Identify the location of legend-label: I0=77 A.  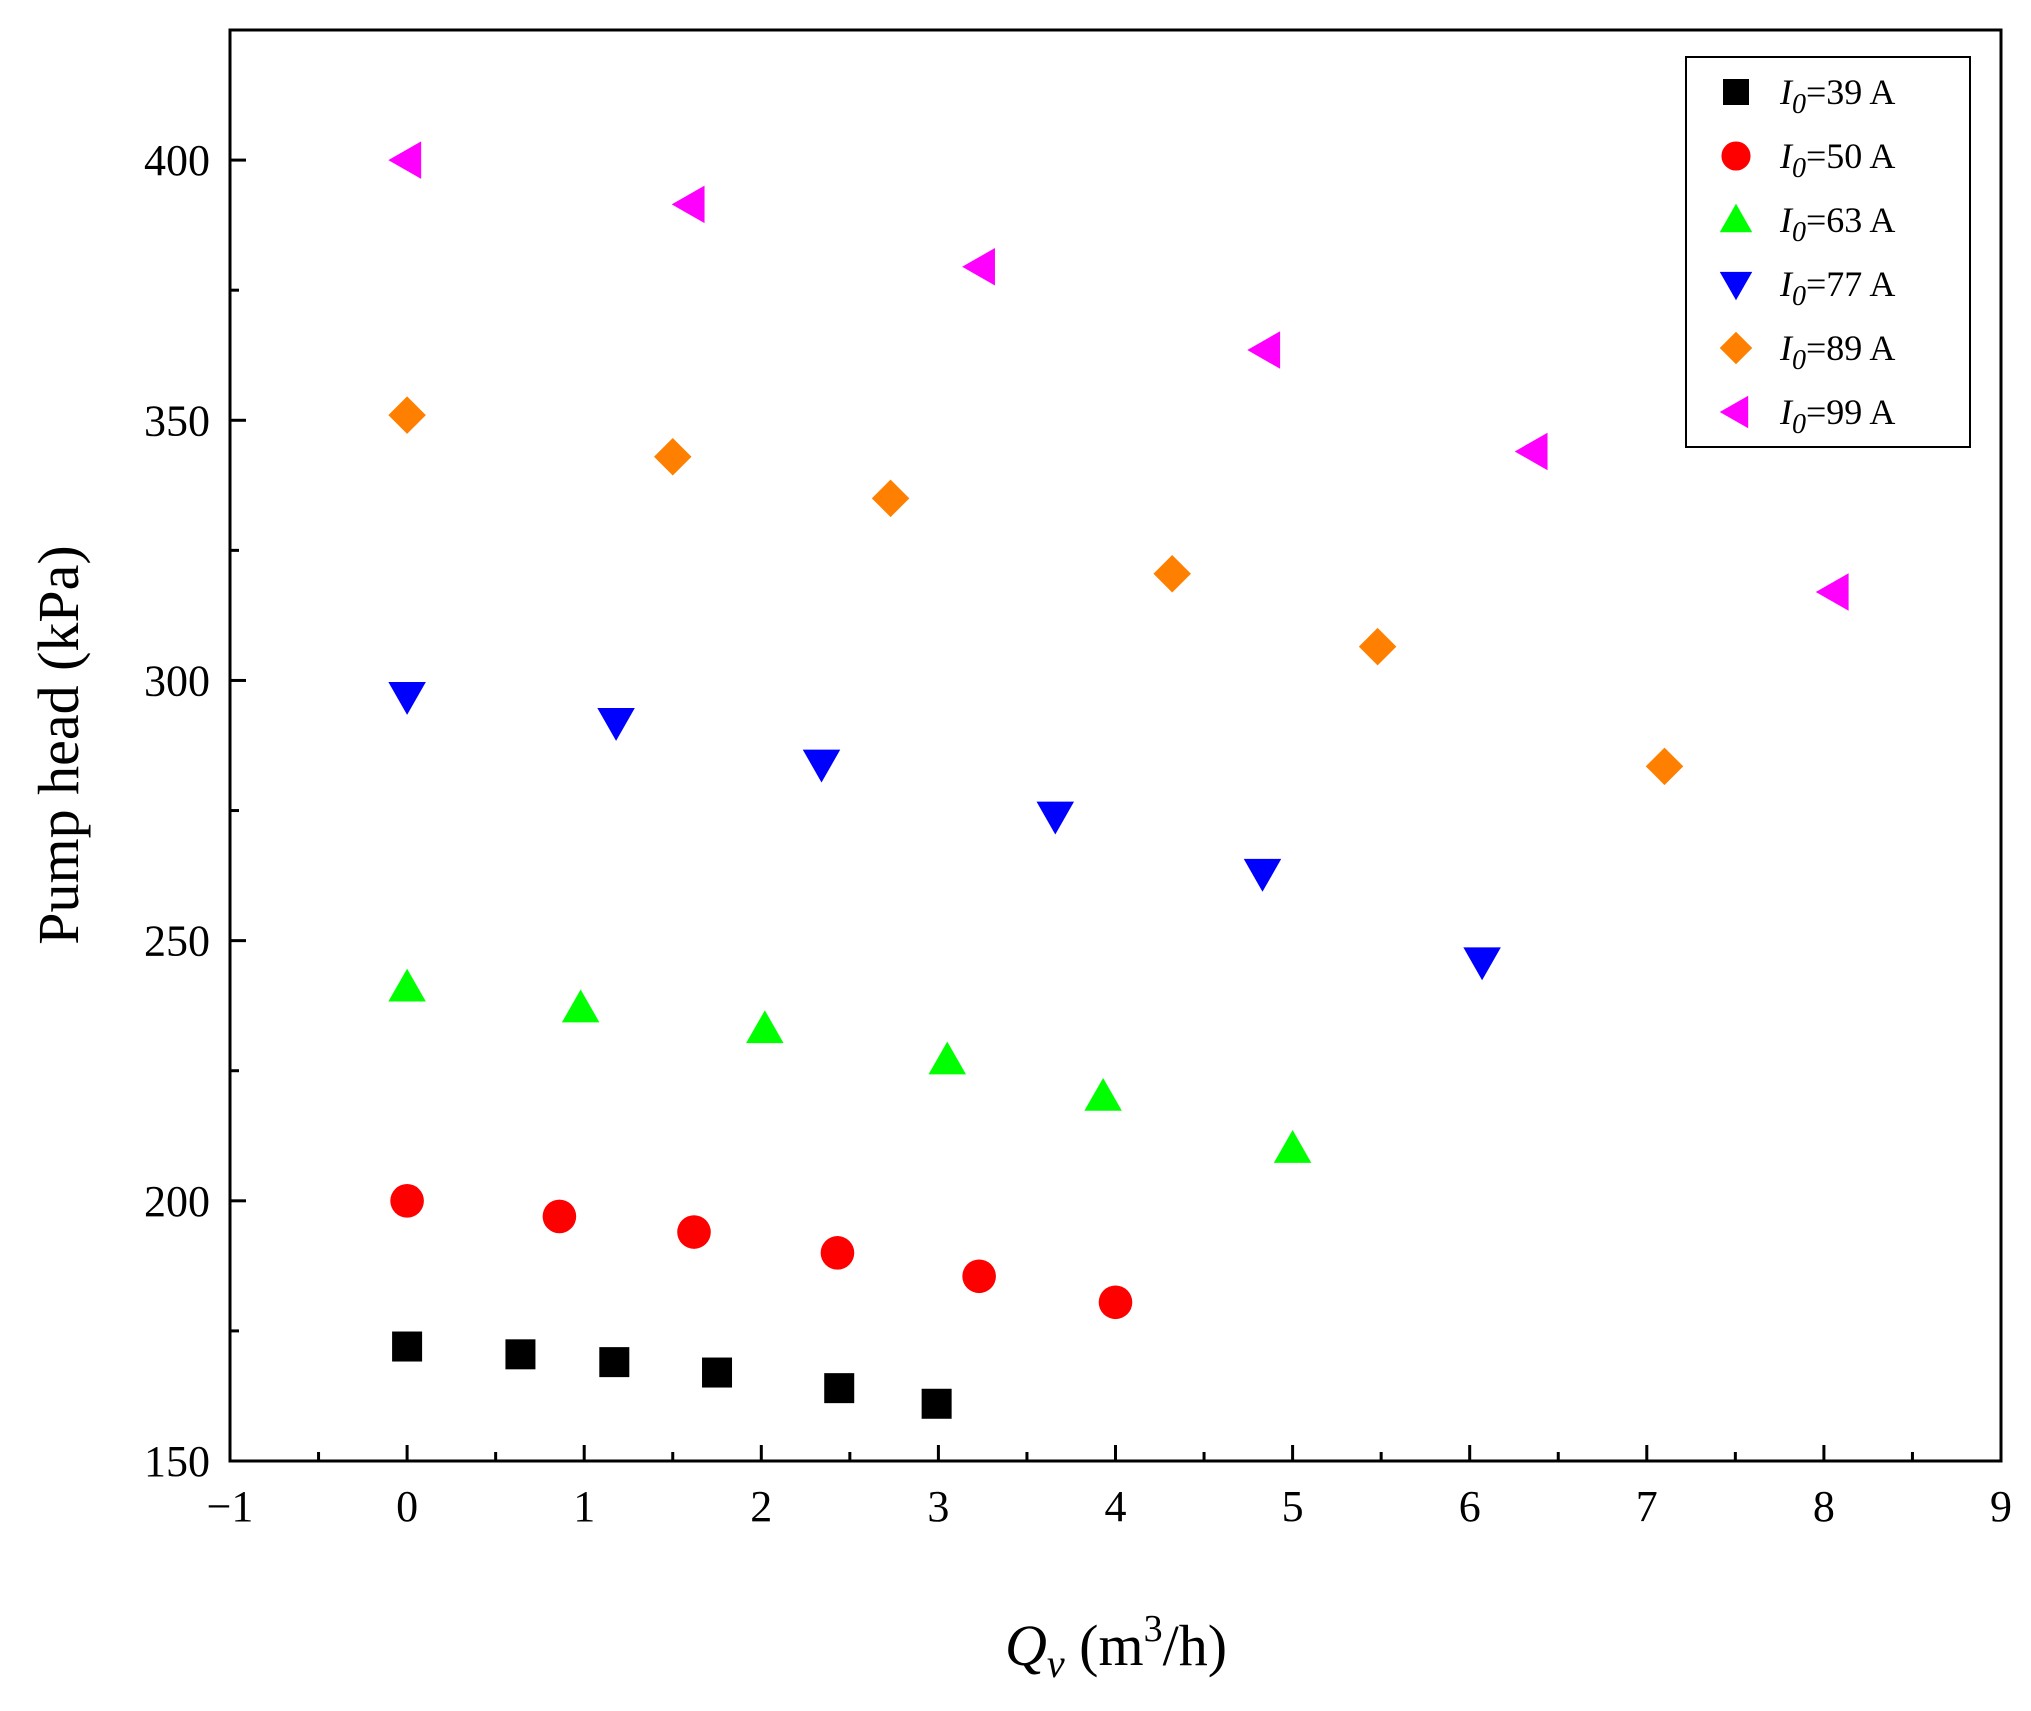
(1837, 288).